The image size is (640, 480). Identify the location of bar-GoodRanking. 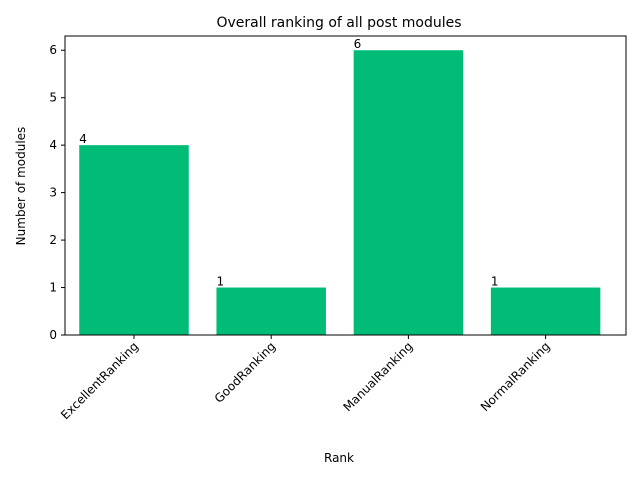
(271, 311).